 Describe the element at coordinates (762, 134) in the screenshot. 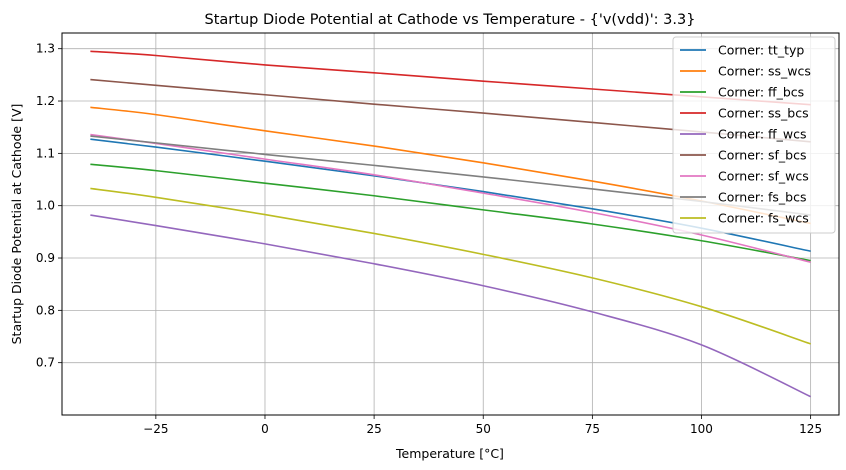

I see `legend-label: Corner: ff_wcs` at that location.